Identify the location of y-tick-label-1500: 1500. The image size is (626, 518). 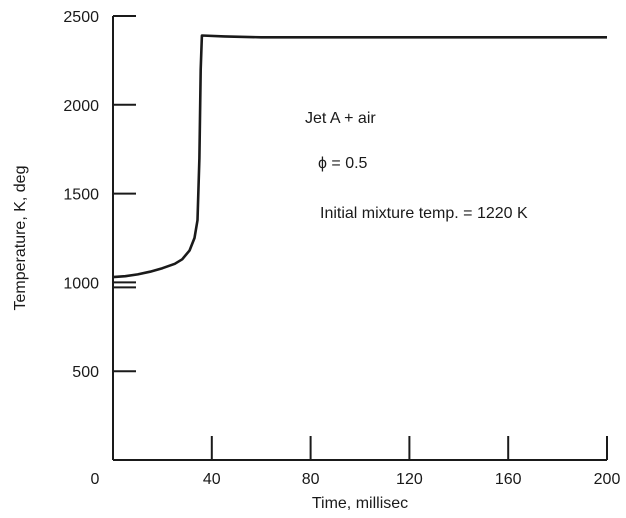
(81, 195).